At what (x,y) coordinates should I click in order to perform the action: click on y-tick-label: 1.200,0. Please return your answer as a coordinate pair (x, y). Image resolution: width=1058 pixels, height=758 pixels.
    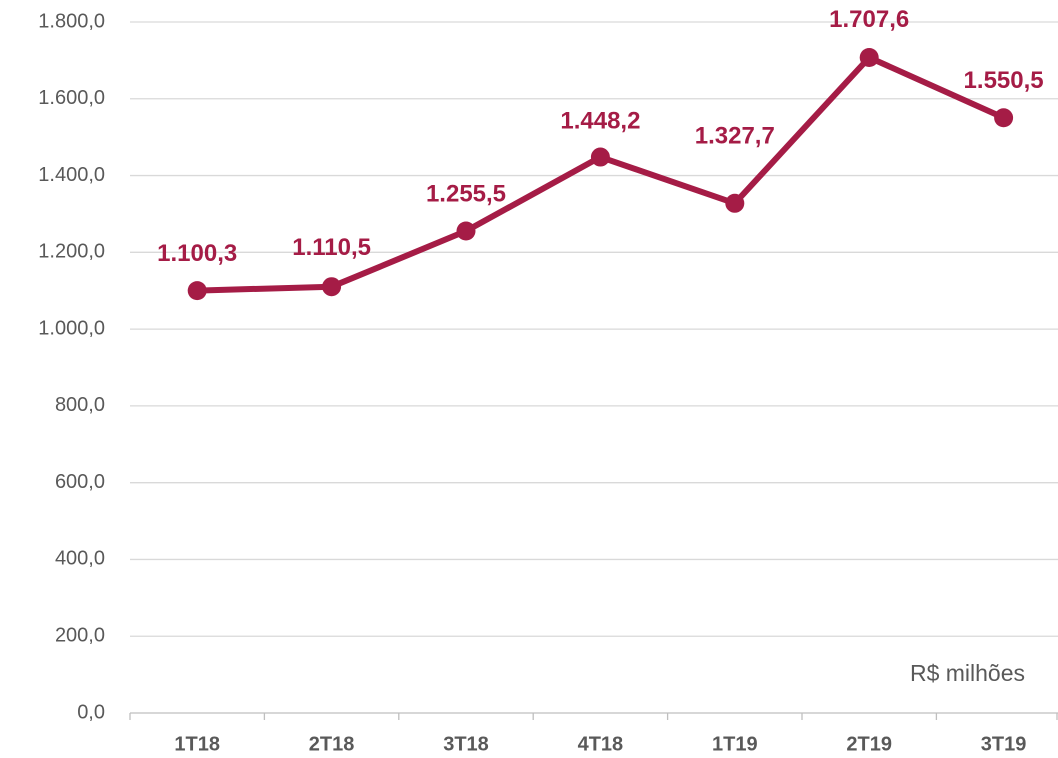
    Looking at the image, I should click on (71, 252).